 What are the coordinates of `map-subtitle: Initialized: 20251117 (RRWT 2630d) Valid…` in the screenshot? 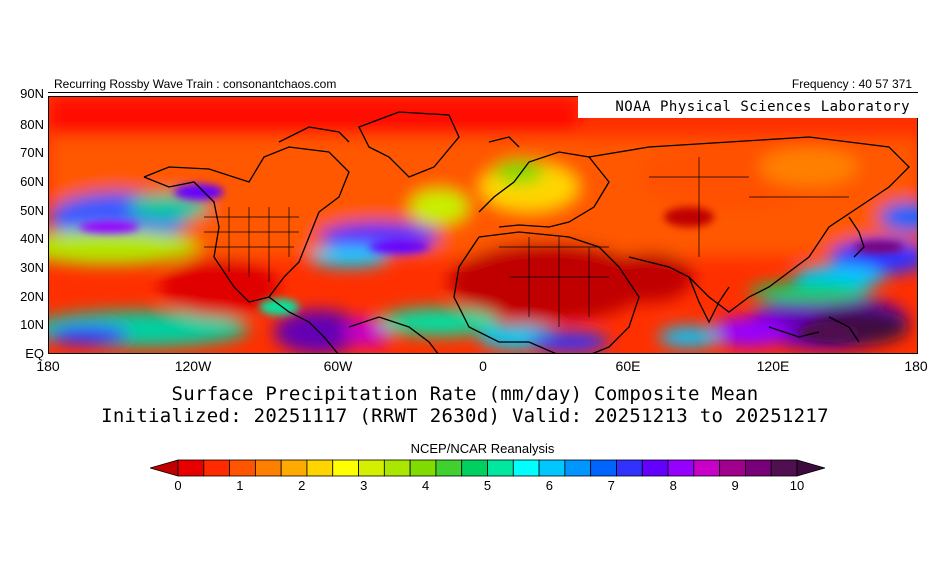 It's located at (465, 416).